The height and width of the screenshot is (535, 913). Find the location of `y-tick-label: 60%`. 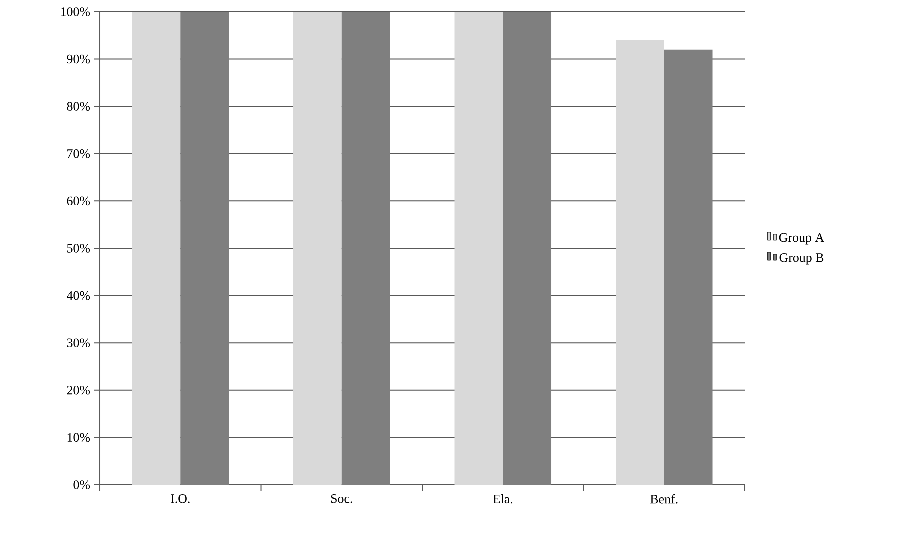

y-tick-label: 60% is located at coordinates (78, 201).